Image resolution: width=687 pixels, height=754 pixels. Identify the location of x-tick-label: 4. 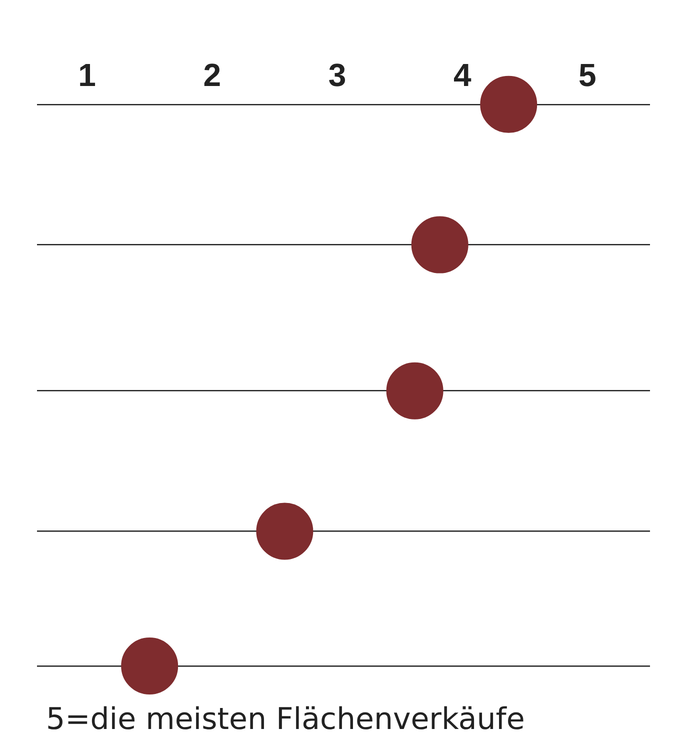
(462, 75).